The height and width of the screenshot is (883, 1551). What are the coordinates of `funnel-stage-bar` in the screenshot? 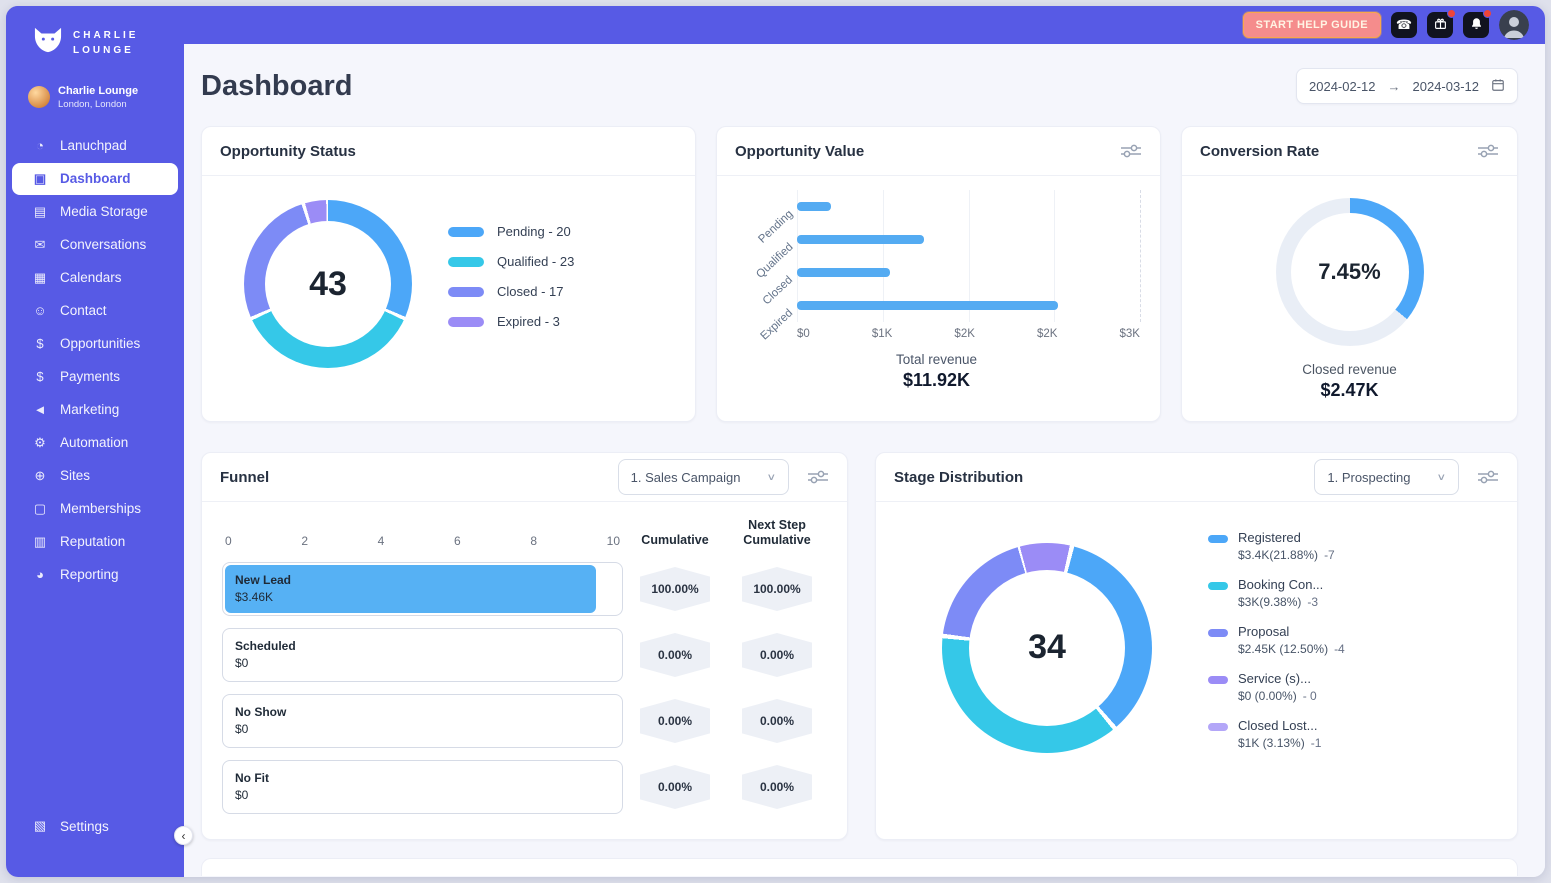 It's located at (411, 589).